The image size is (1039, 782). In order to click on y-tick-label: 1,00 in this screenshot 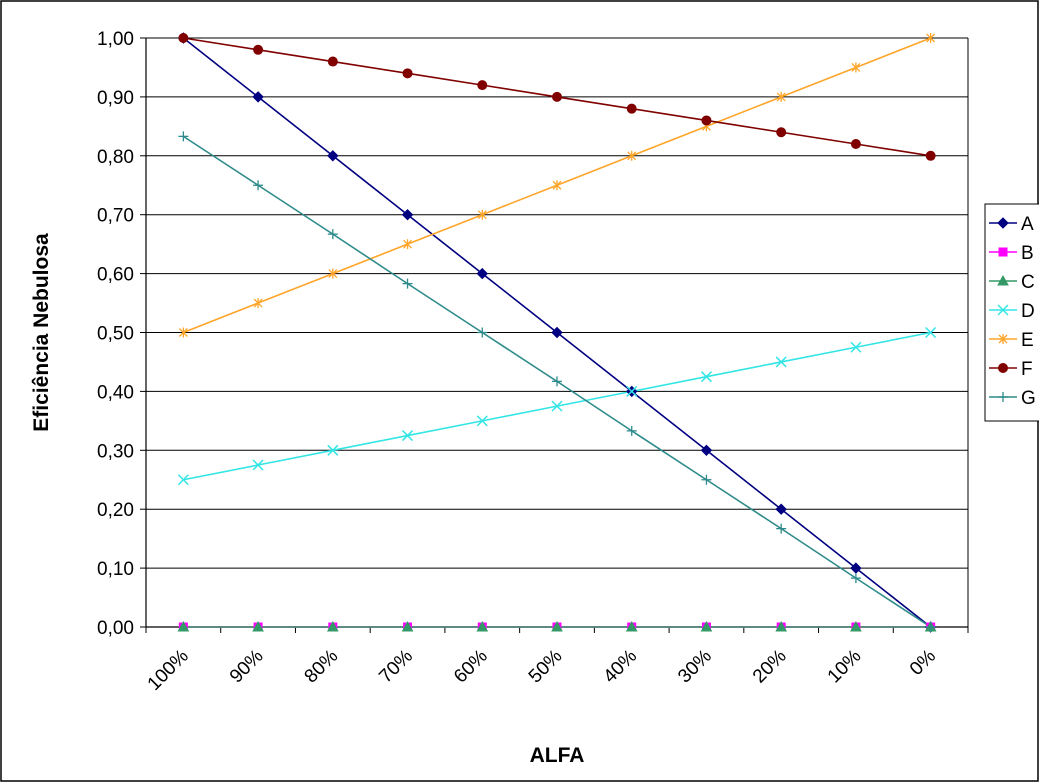, I will do `click(115, 39)`.